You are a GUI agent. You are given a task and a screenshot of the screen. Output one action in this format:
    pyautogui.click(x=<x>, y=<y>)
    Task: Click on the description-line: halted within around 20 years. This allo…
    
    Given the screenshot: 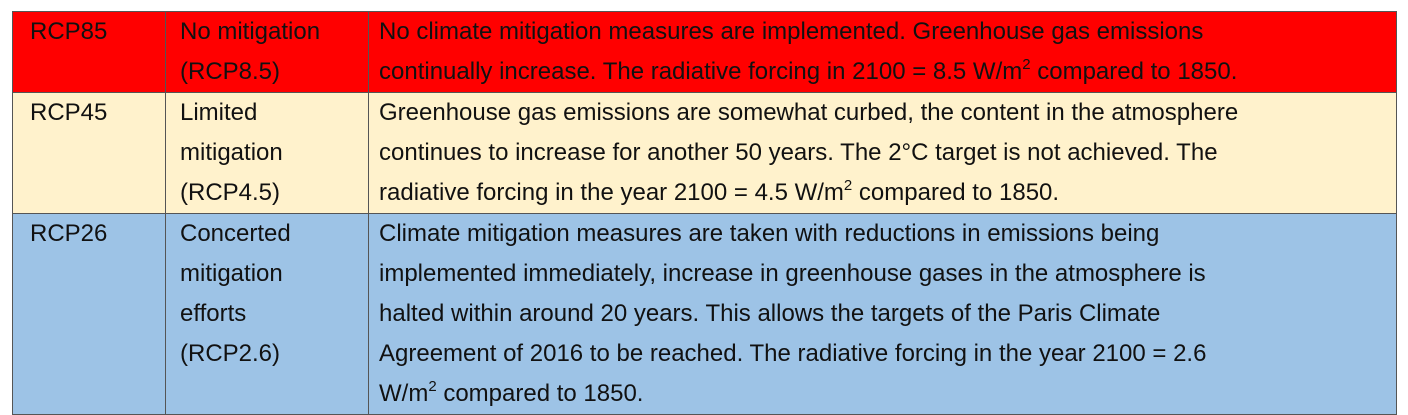 What is the action you would take?
    pyautogui.click(x=770, y=313)
    